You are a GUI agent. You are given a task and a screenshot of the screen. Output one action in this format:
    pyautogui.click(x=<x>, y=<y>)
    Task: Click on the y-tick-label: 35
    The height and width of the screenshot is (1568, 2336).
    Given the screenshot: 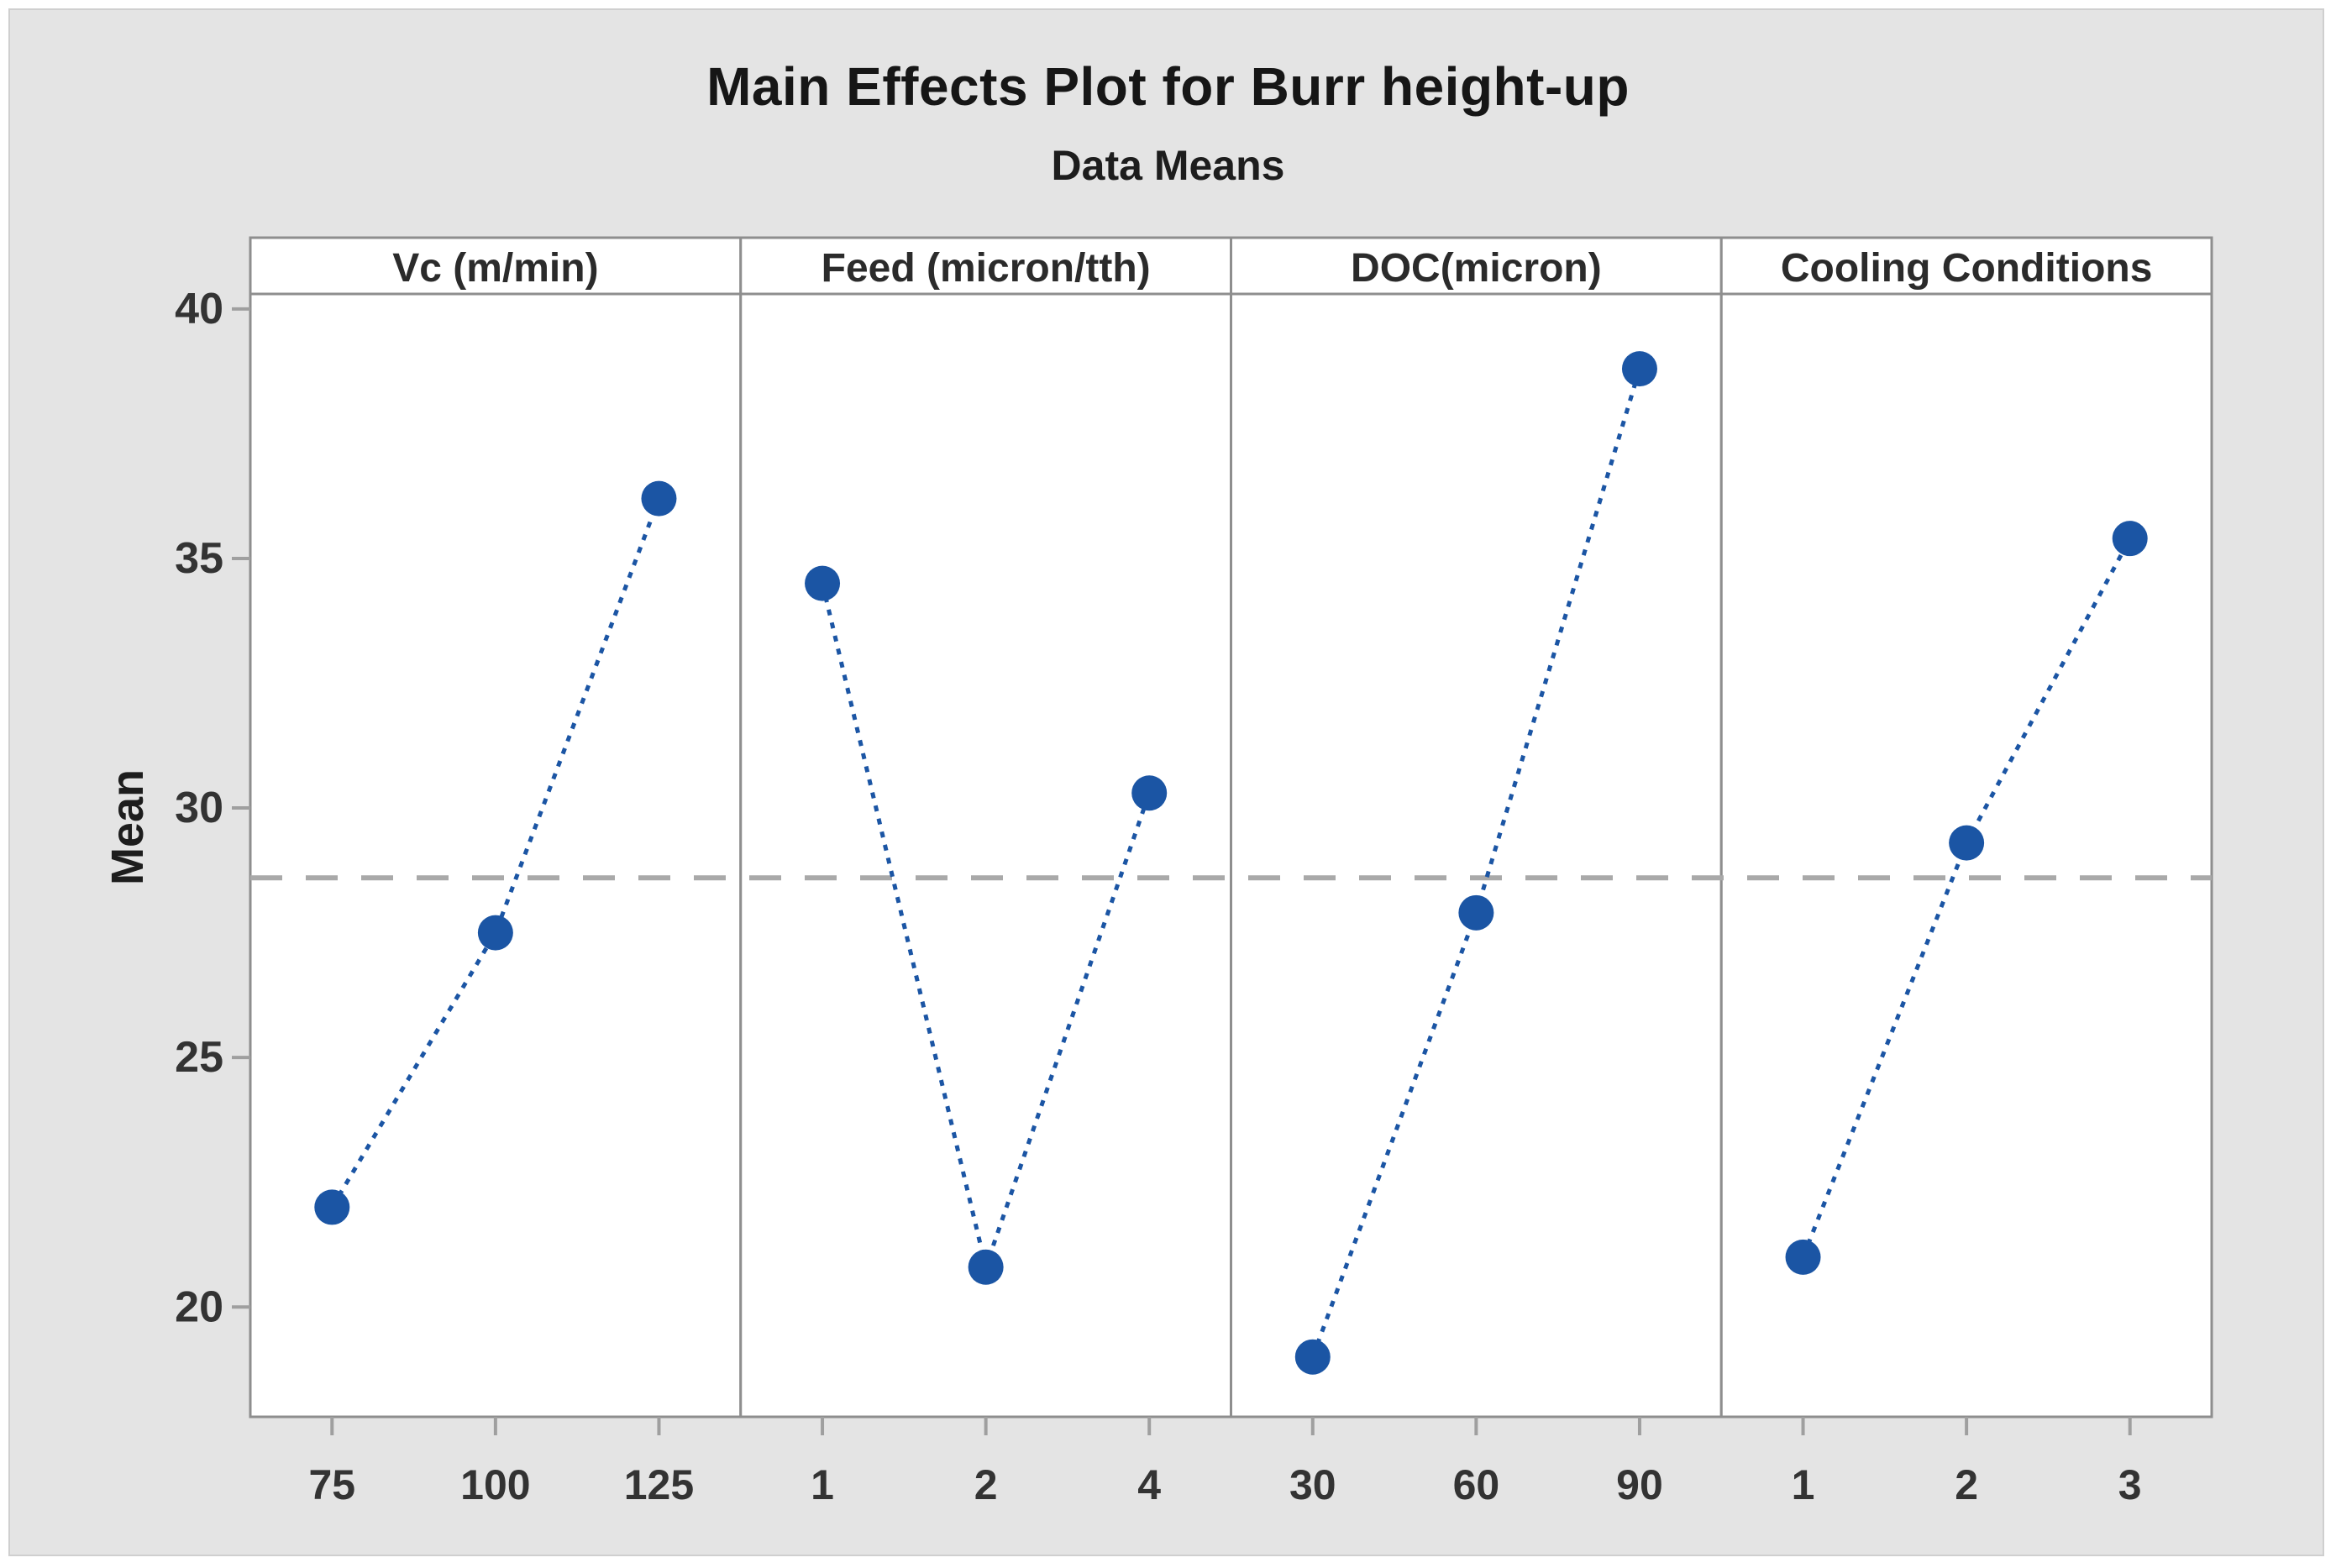 What is the action you would take?
    pyautogui.click(x=199, y=558)
    